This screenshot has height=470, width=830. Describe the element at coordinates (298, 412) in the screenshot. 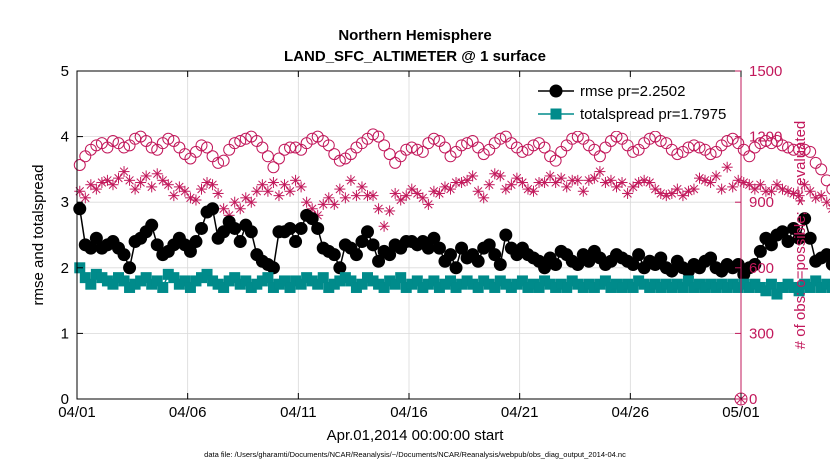

I see `x-tick-label: 04/11` at that location.